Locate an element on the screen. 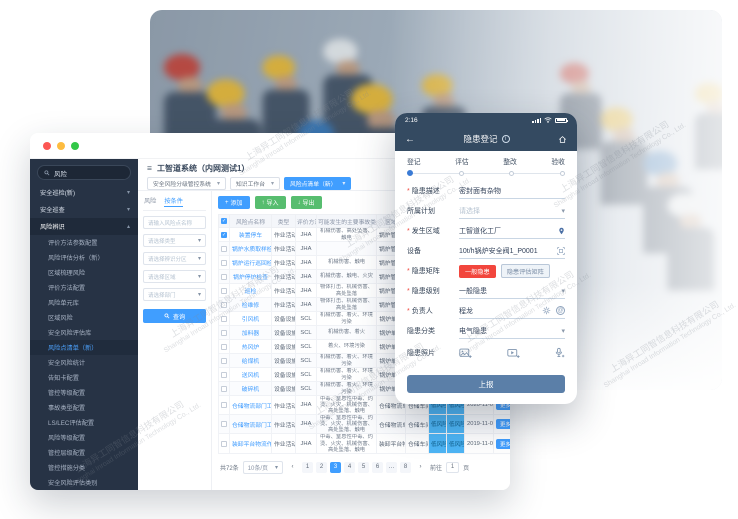 The width and height of the screenshot is (738, 519). home-icon is located at coordinates (562, 139).